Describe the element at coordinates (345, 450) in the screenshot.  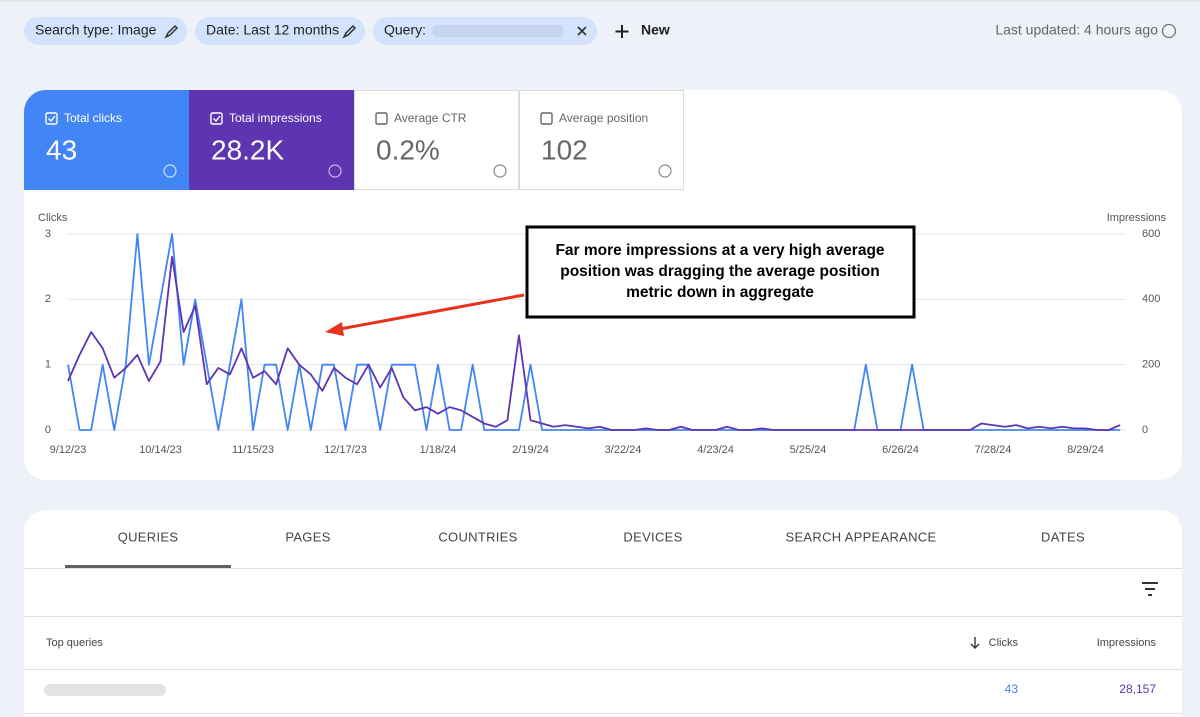
I see `x-tick-label: 12/17/23` at that location.